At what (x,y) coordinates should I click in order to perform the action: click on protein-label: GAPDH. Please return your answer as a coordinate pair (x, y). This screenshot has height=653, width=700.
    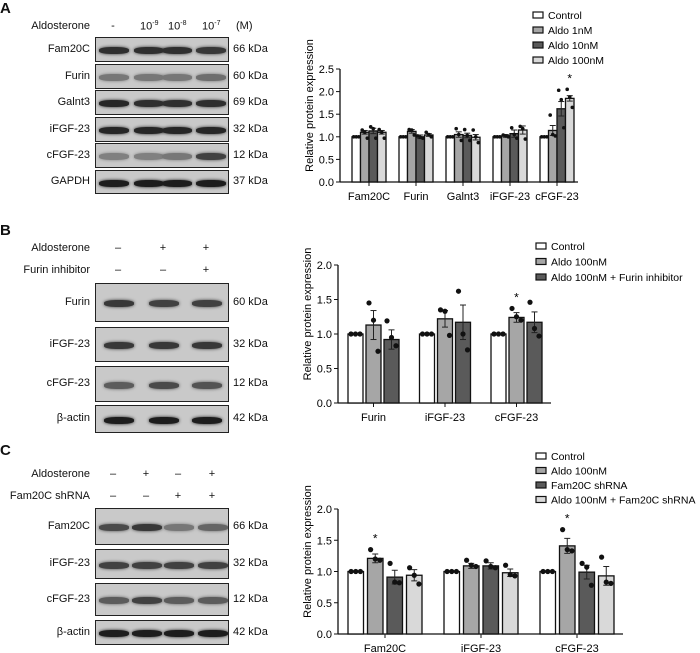
    Looking at the image, I should click on (70, 181).